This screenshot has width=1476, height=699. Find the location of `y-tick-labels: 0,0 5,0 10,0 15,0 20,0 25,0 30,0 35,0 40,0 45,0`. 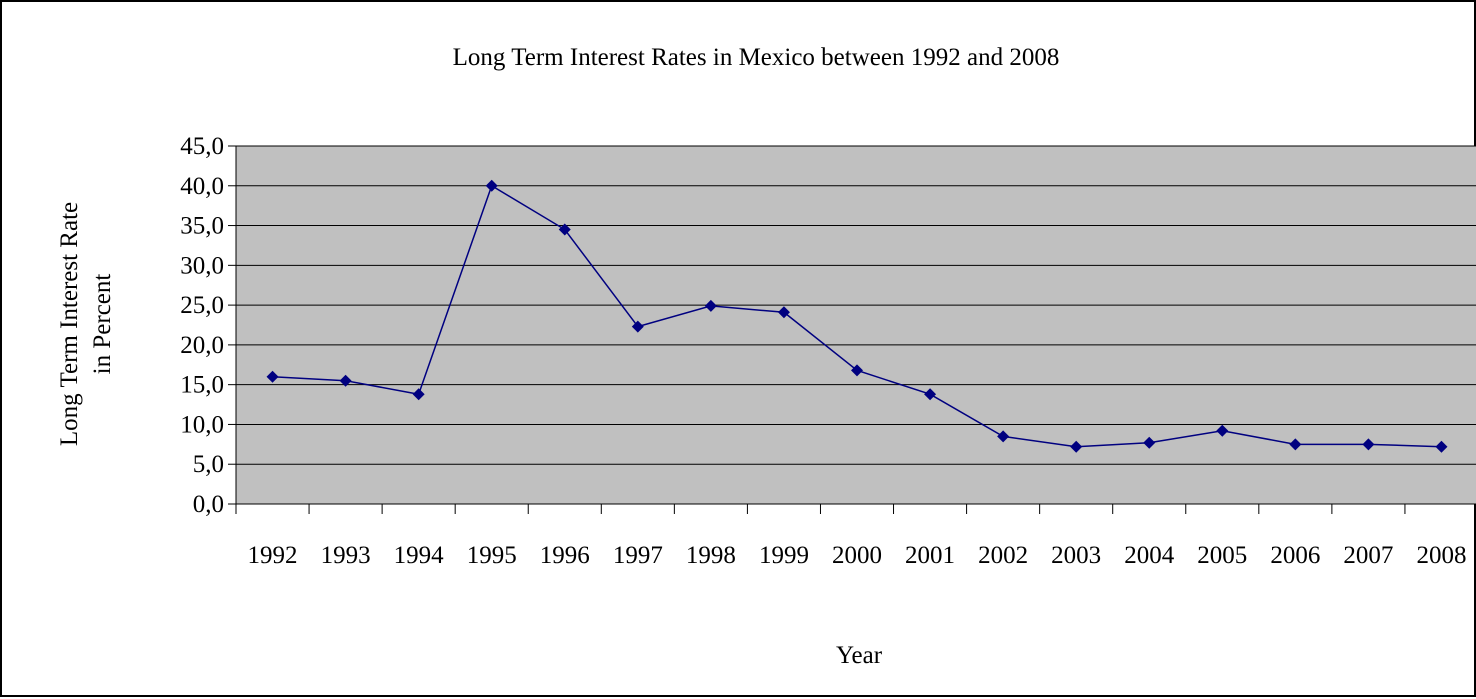

y-tick-labels: 0,0 5,0 10,0 15,0 20,0 25,0 30,0 35,0 40,0 45,0 is located at coordinates (202, 325).